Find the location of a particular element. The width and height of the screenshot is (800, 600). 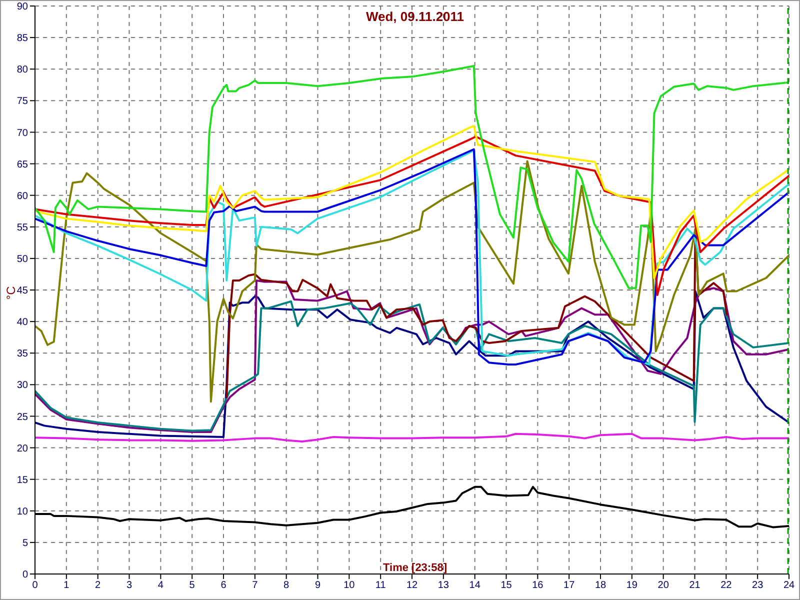

chart-title: Wed, 09.11.2011 is located at coordinates (415, 16).